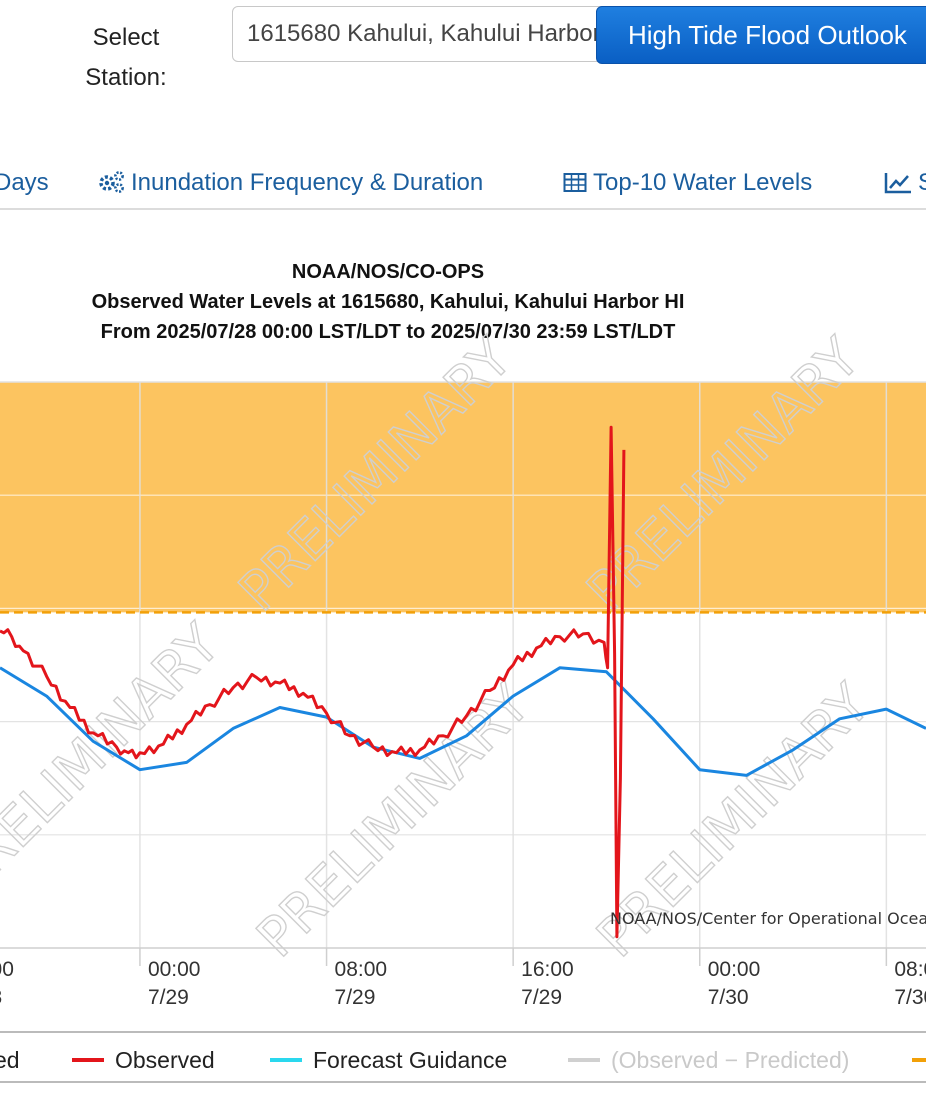  What do you see at coordinates (394, 820) in the screenshot?
I see `watermark-4: PRELIMINARY` at bounding box center [394, 820].